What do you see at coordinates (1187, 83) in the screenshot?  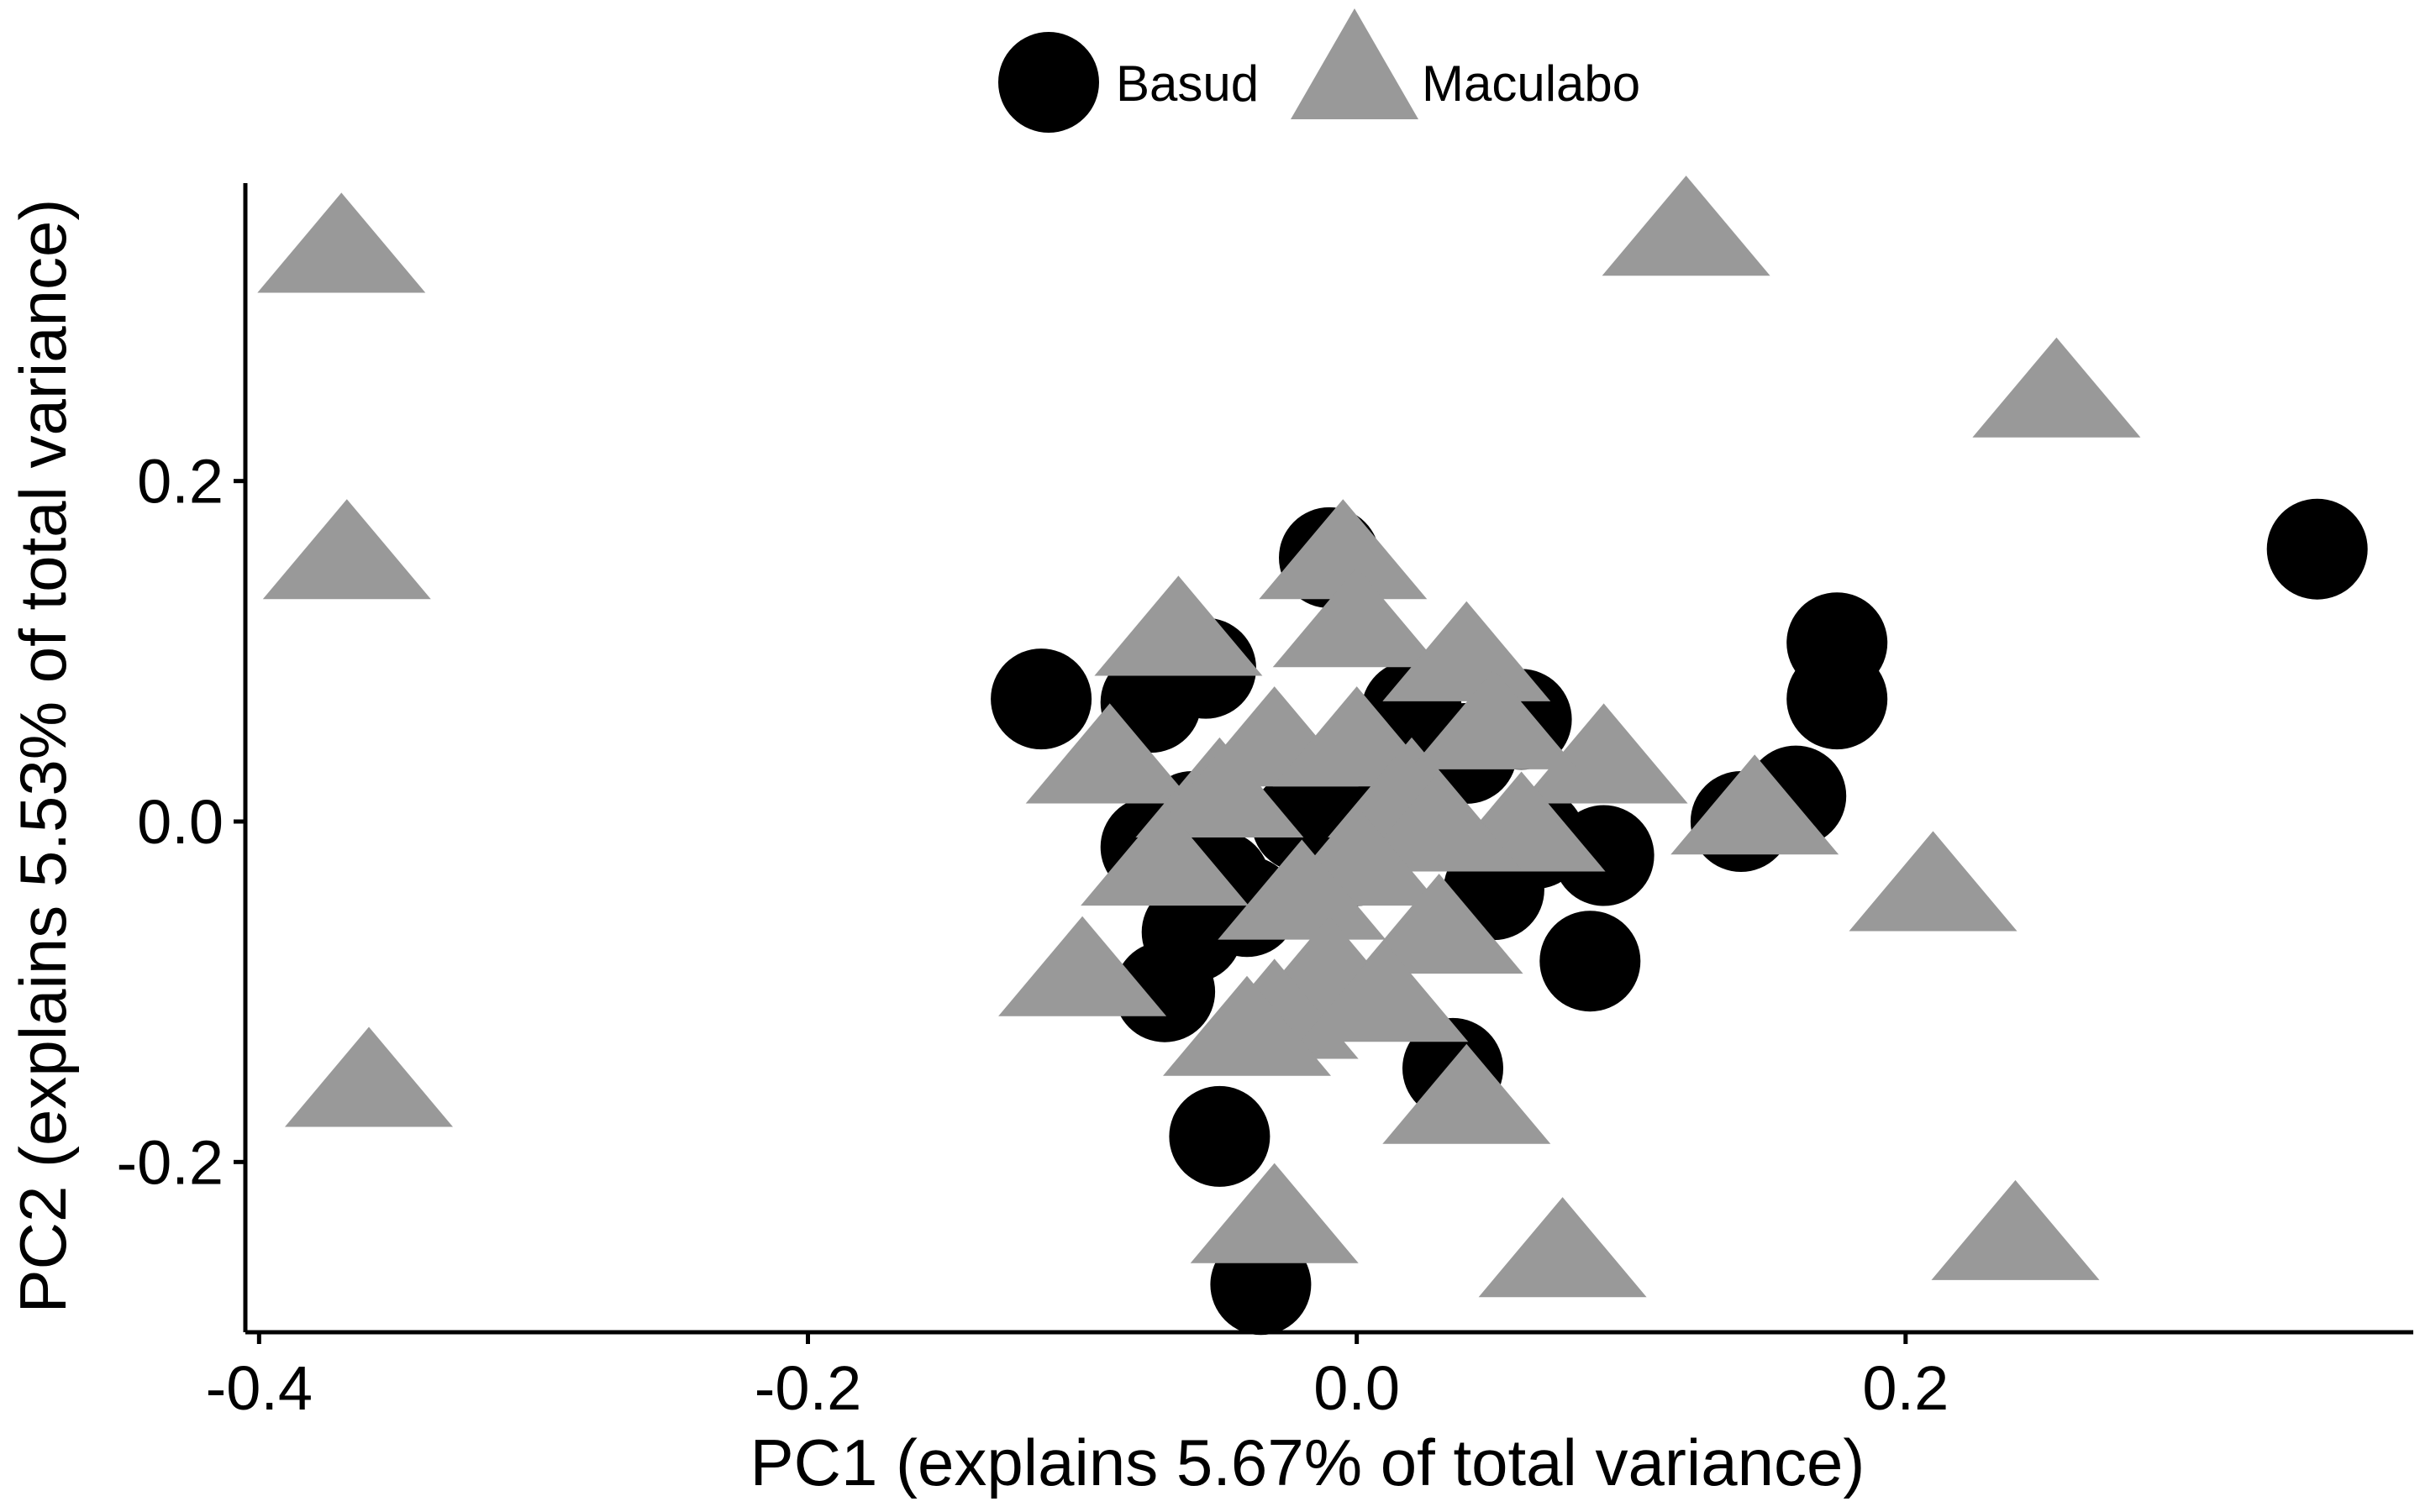 I see `legend-label-basud: Basud` at bounding box center [1187, 83].